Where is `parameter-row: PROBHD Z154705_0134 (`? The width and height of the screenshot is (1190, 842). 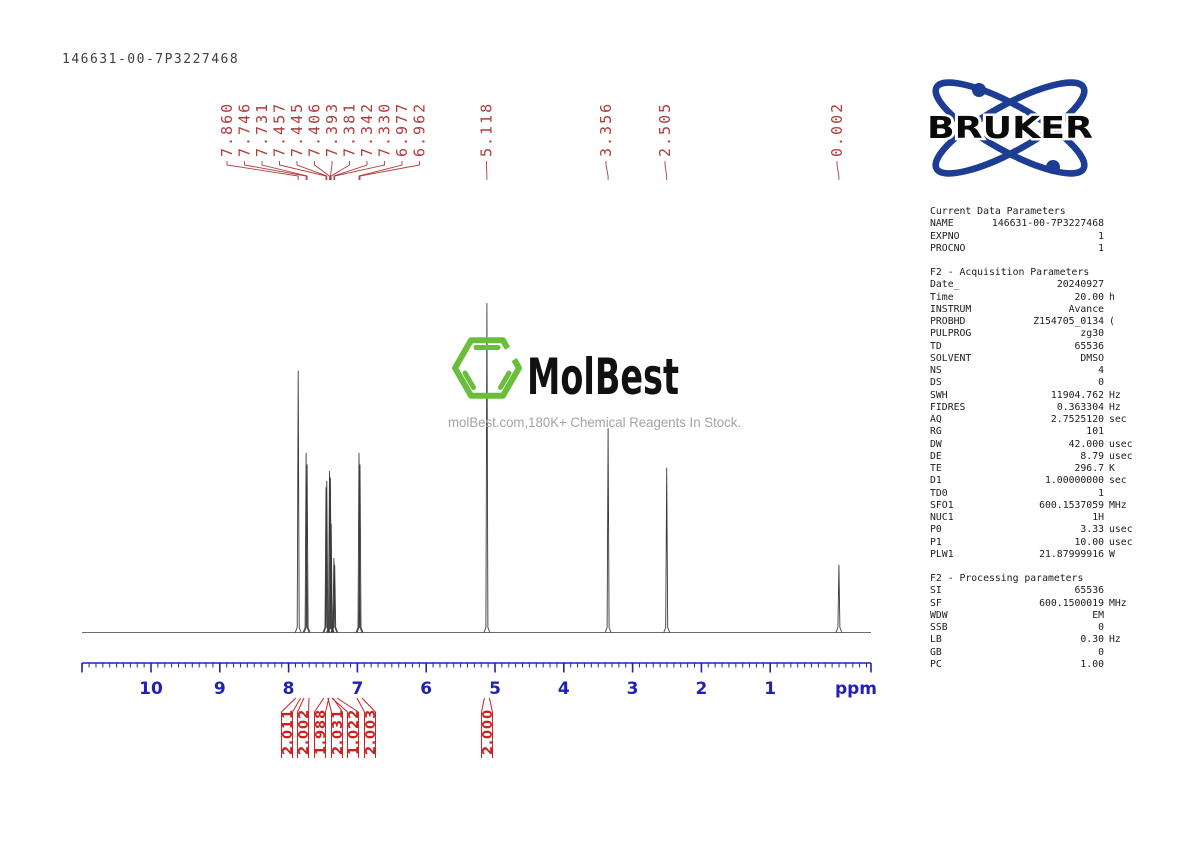
parameter-row: PROBHD Z154705_0134 ( is located at coordinates (1055, 322).